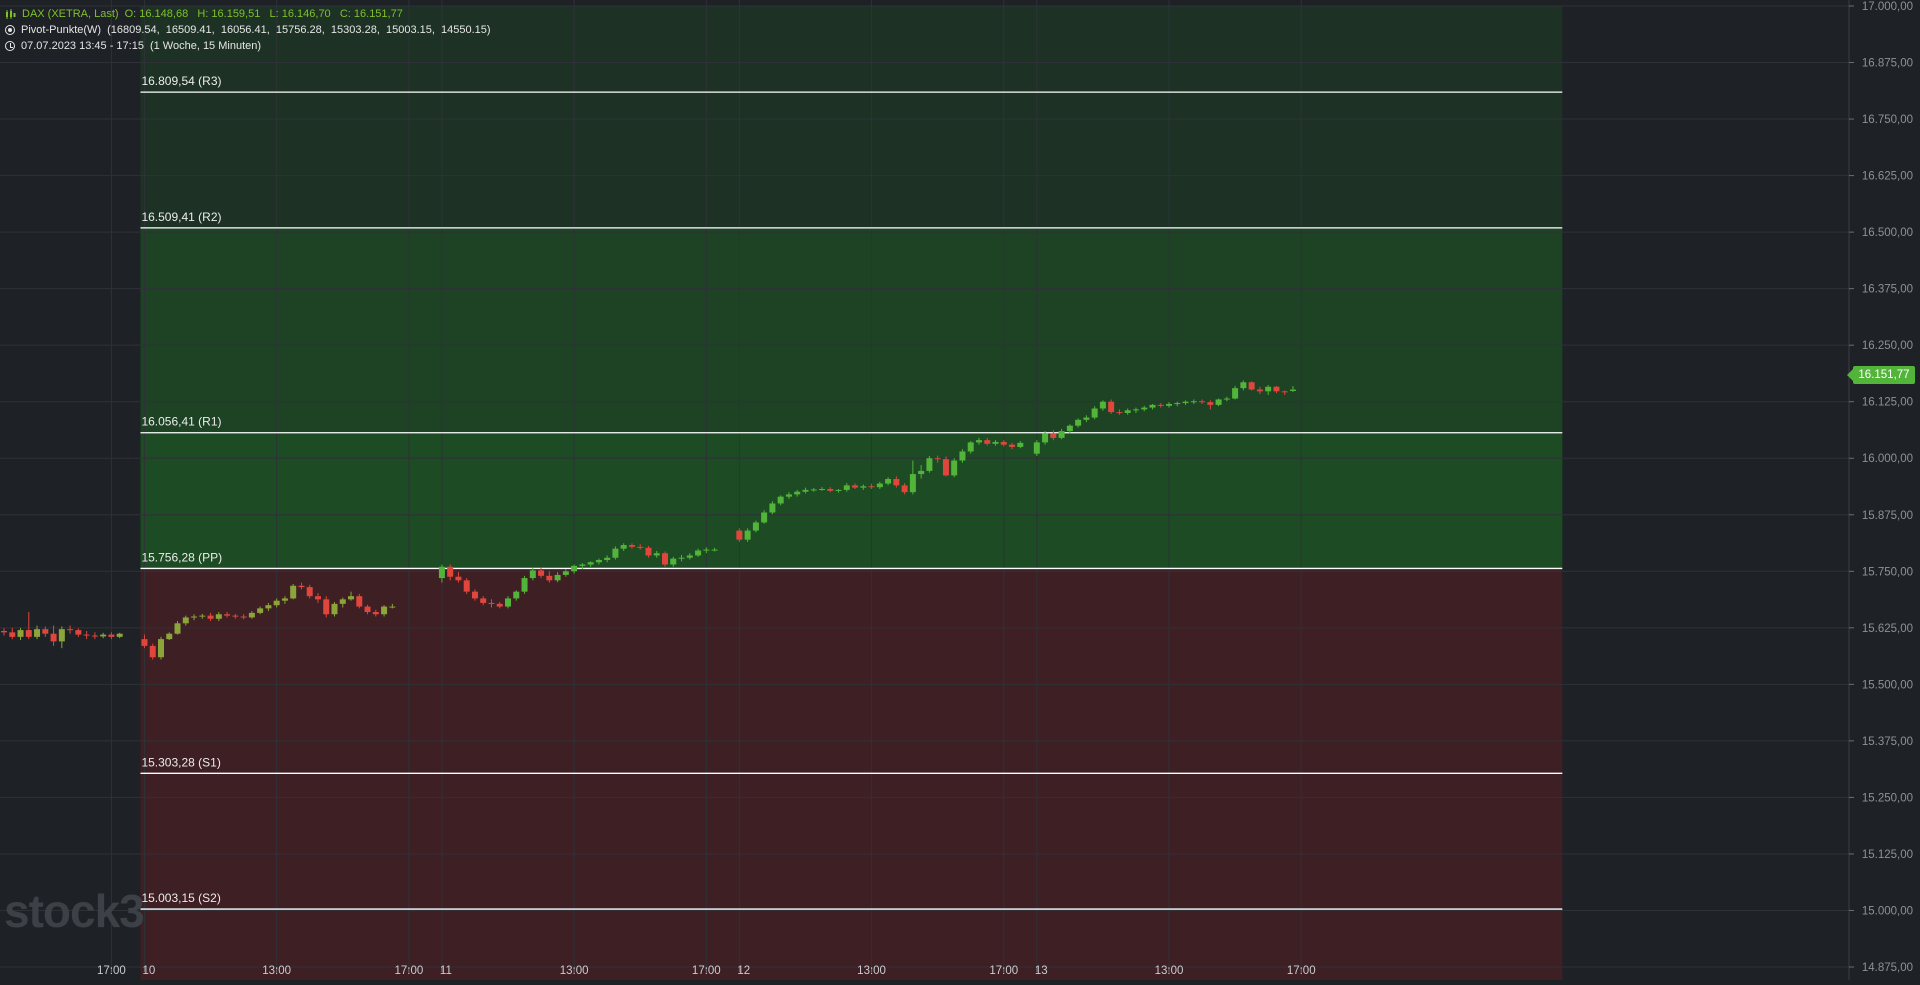  What do you see at coordinates (1887, 346) in the screenshot?
I see `y-tick-label: 16.250,00` at bounding box center [1887, 346].